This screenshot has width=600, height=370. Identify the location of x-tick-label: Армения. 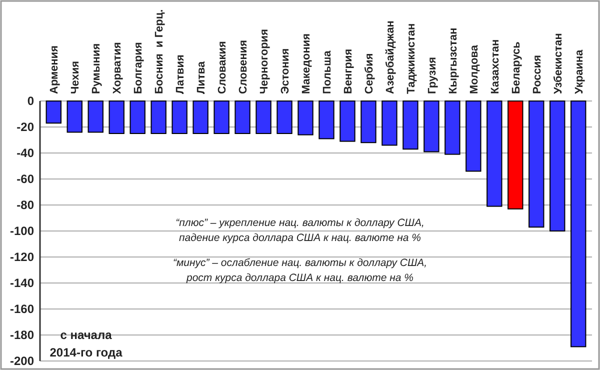
(54, 69).